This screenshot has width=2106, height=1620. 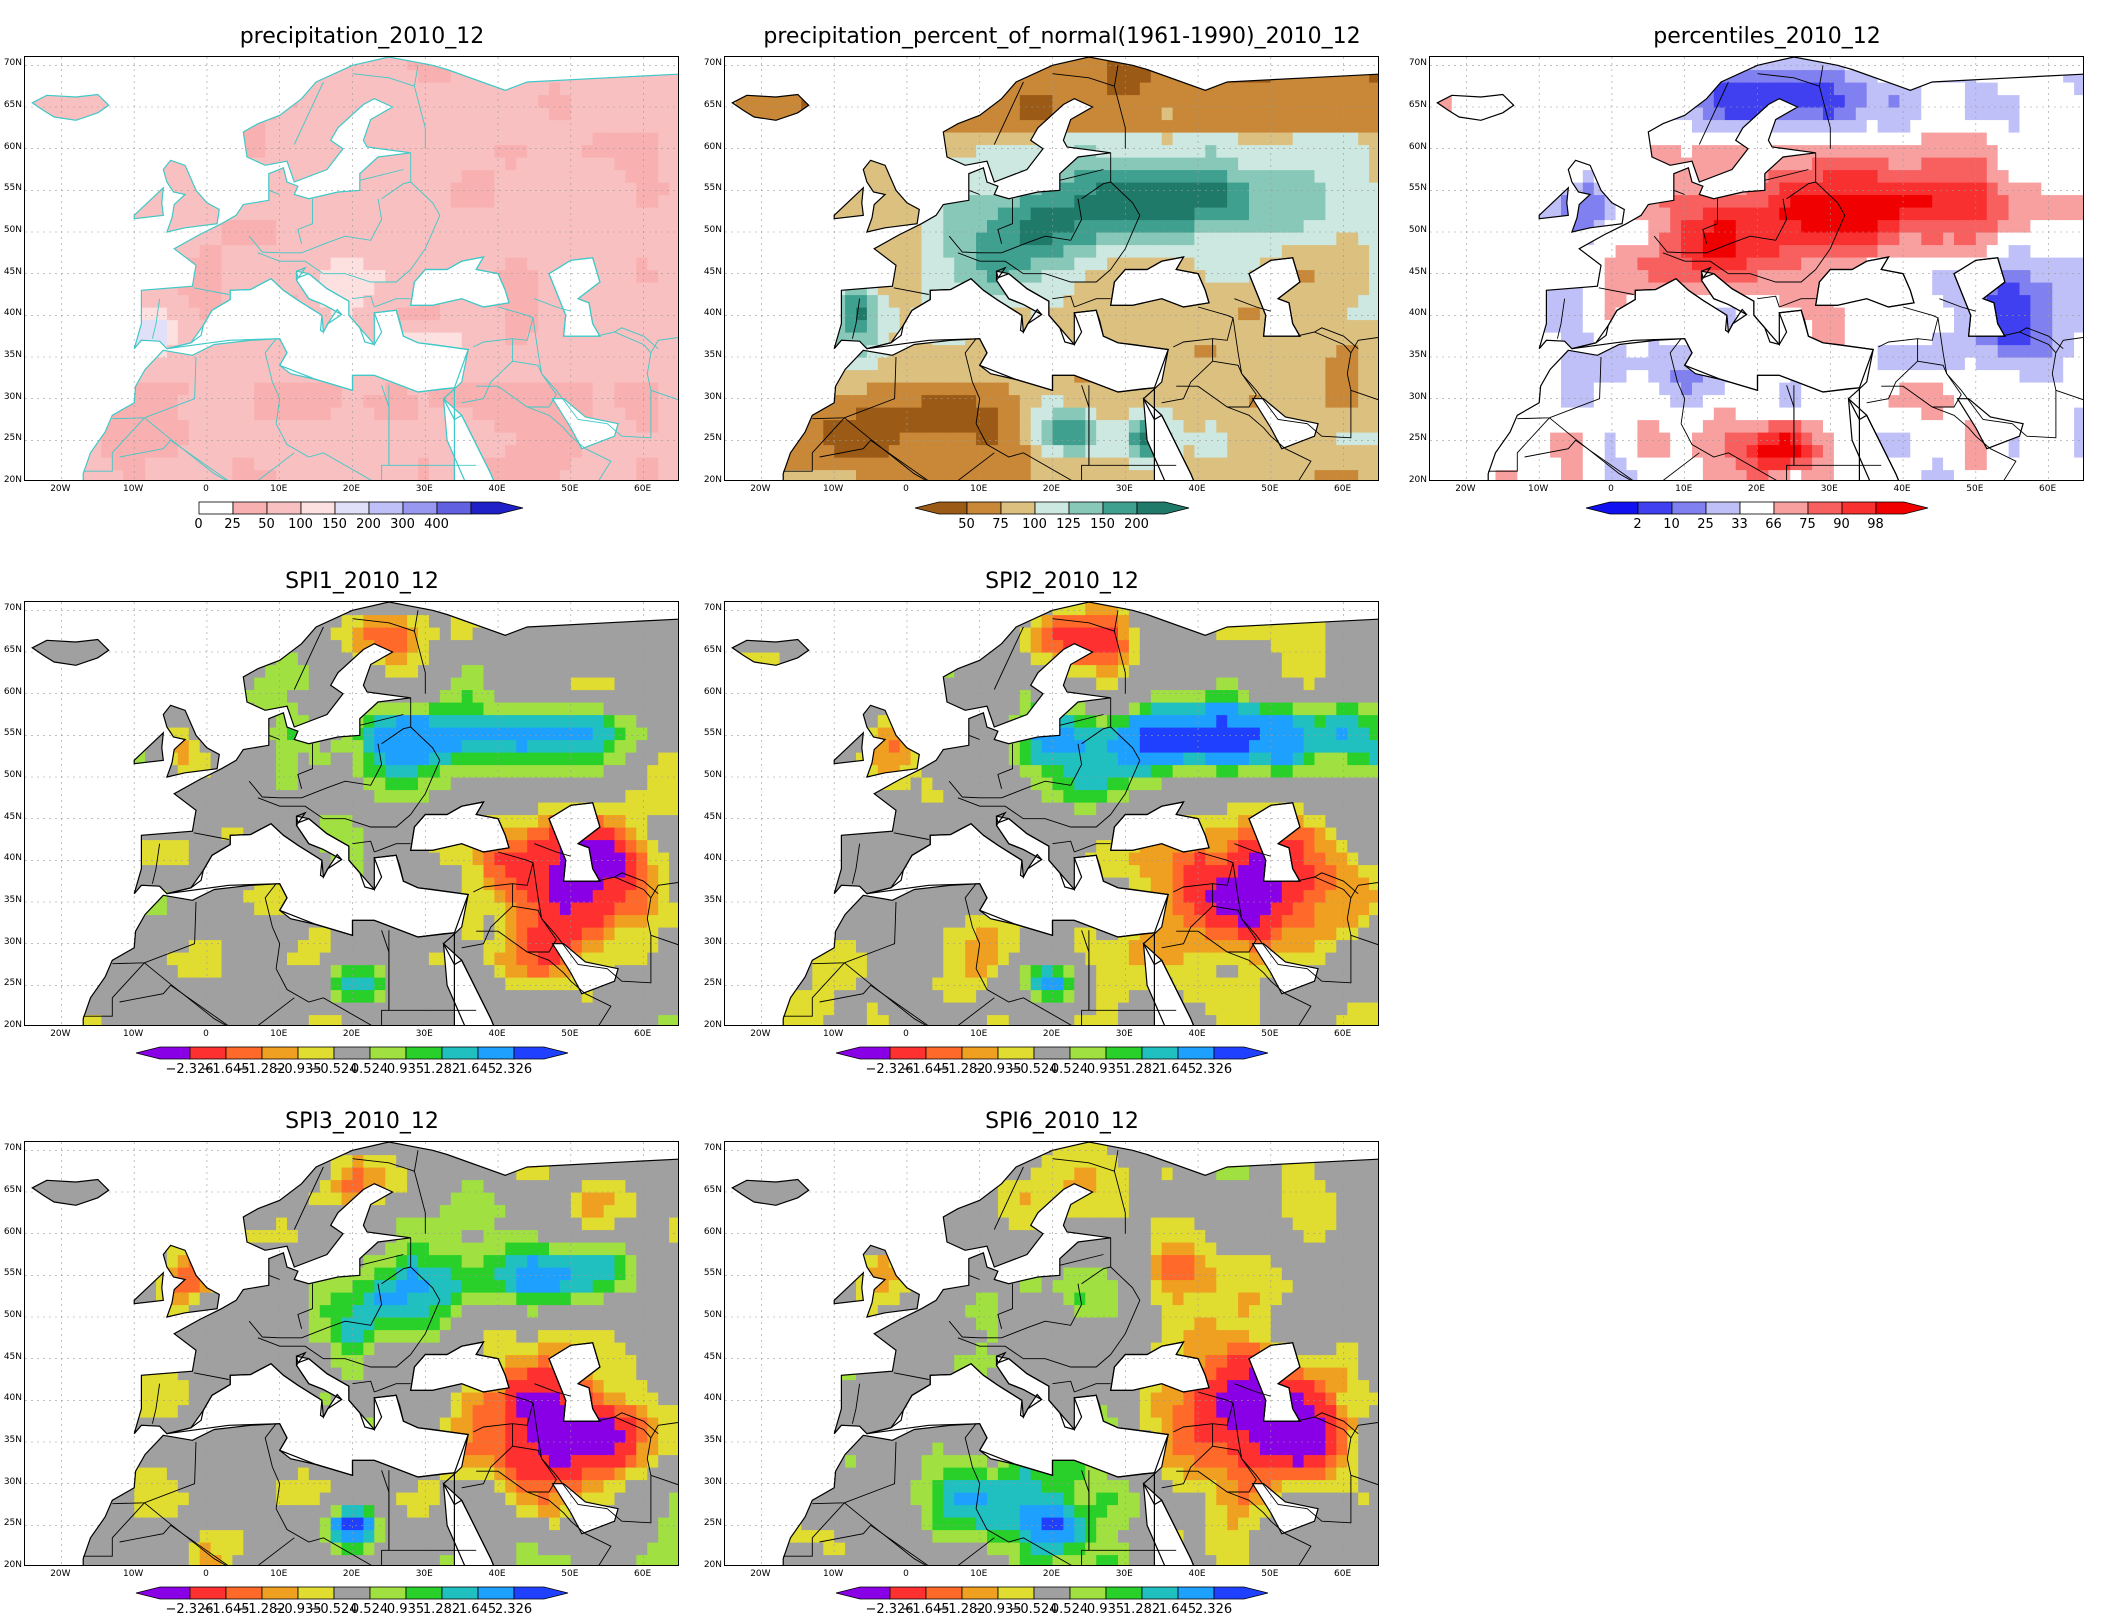 I want to click on lon-label: 30E, so click(x=1124, y=1034).